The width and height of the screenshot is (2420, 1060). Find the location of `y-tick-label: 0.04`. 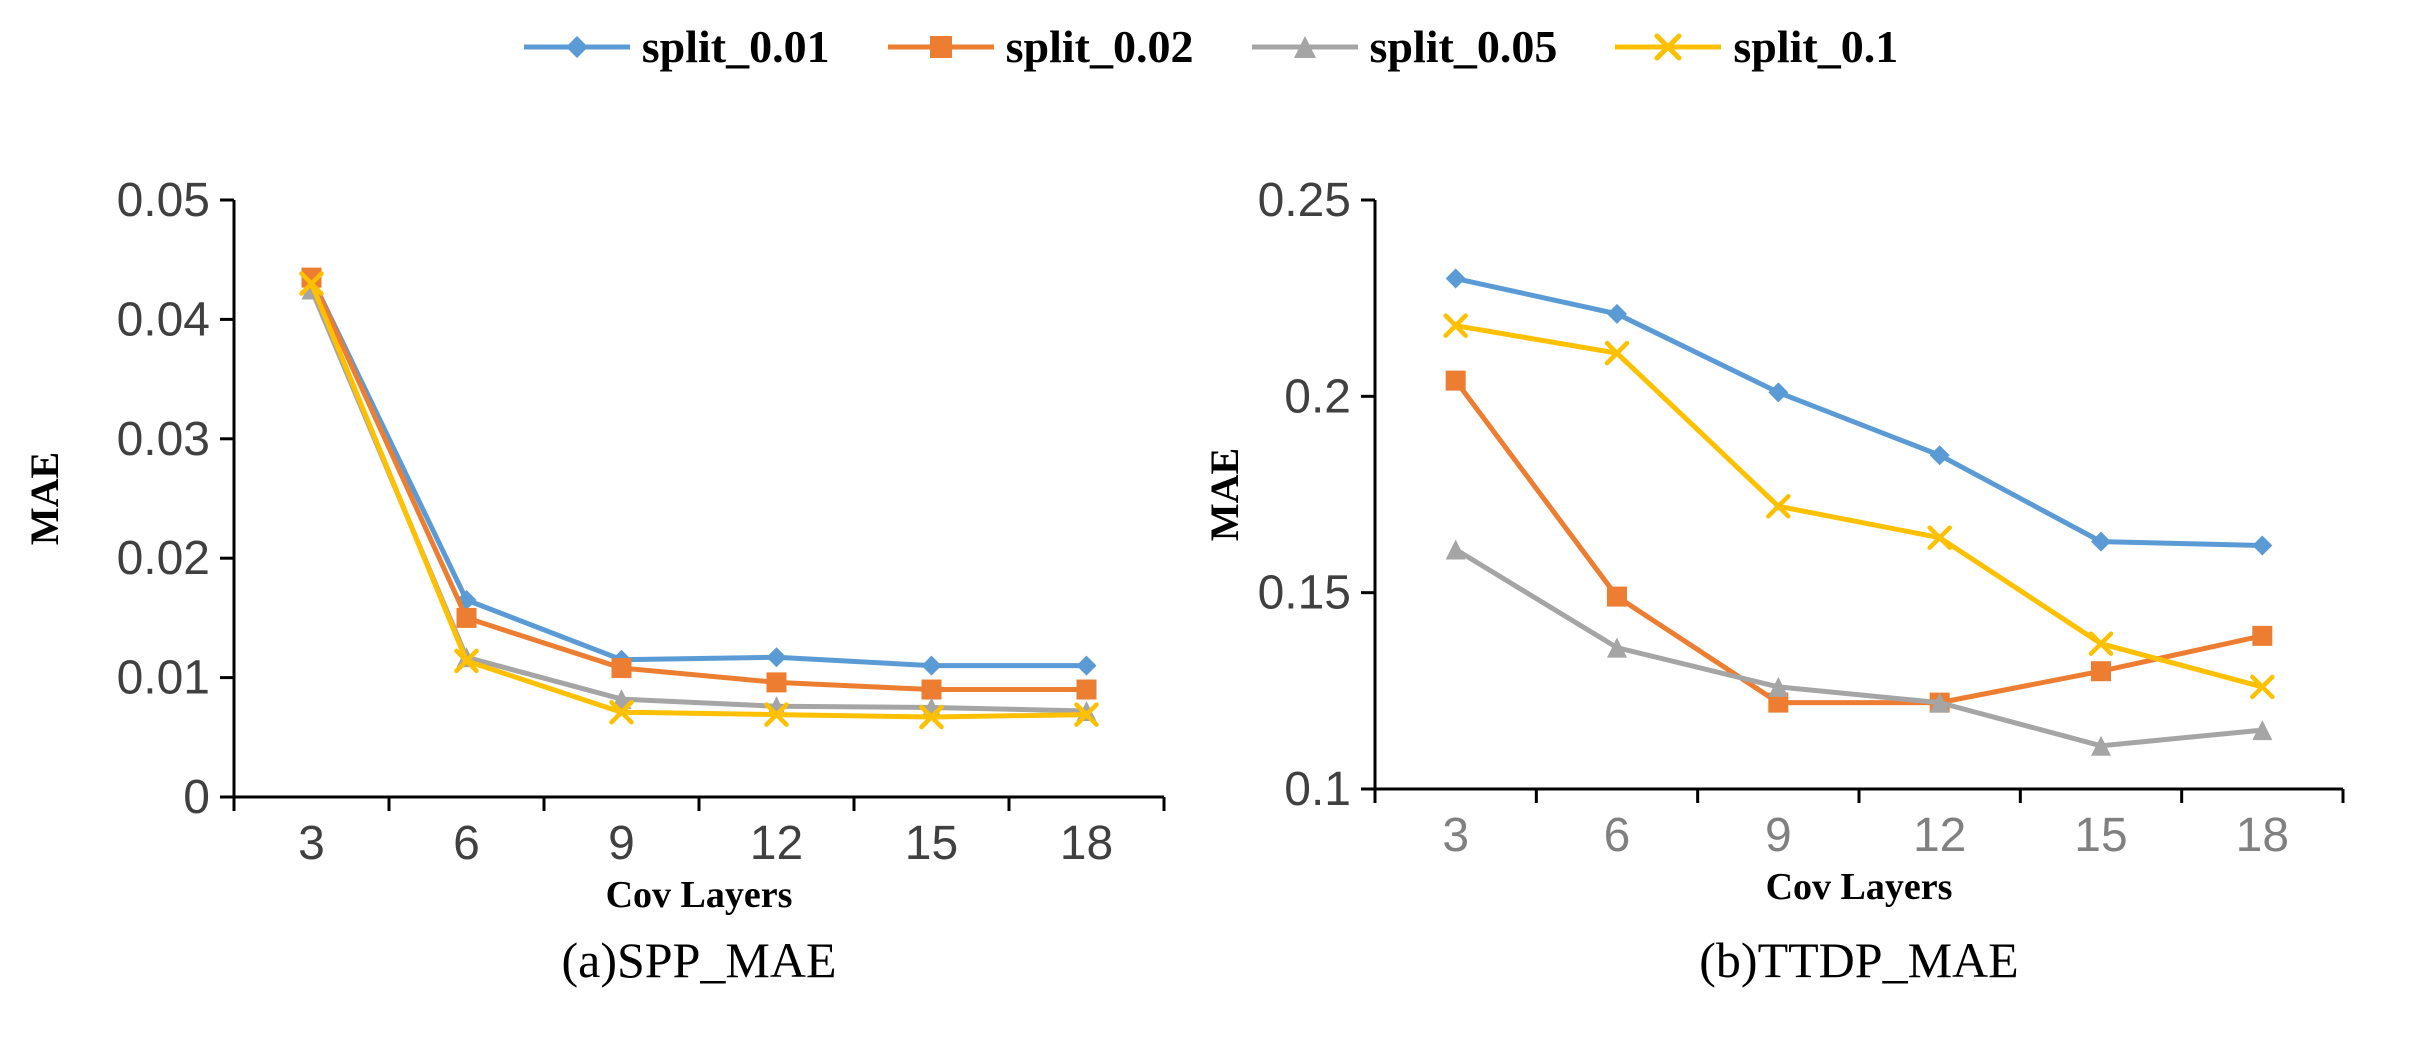

y-tick-label: 0.04 is located at coordinates (163, 319).